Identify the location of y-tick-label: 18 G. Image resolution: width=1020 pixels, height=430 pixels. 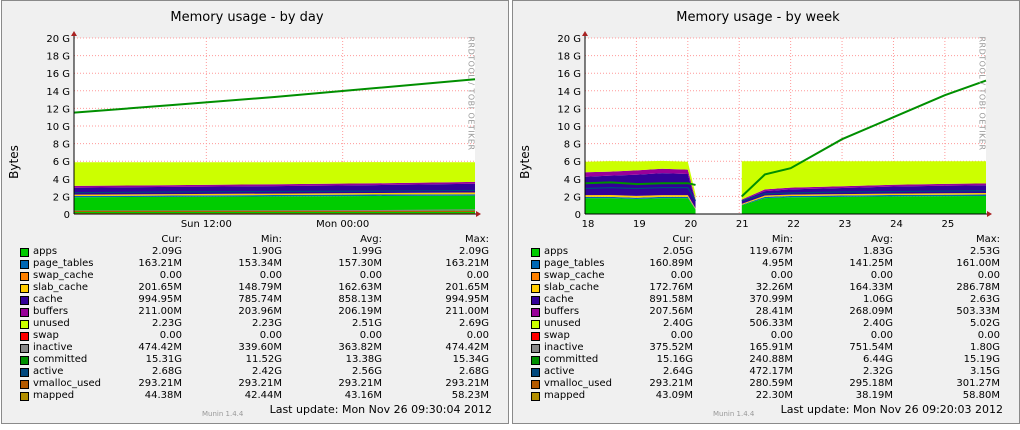
(569, 57).